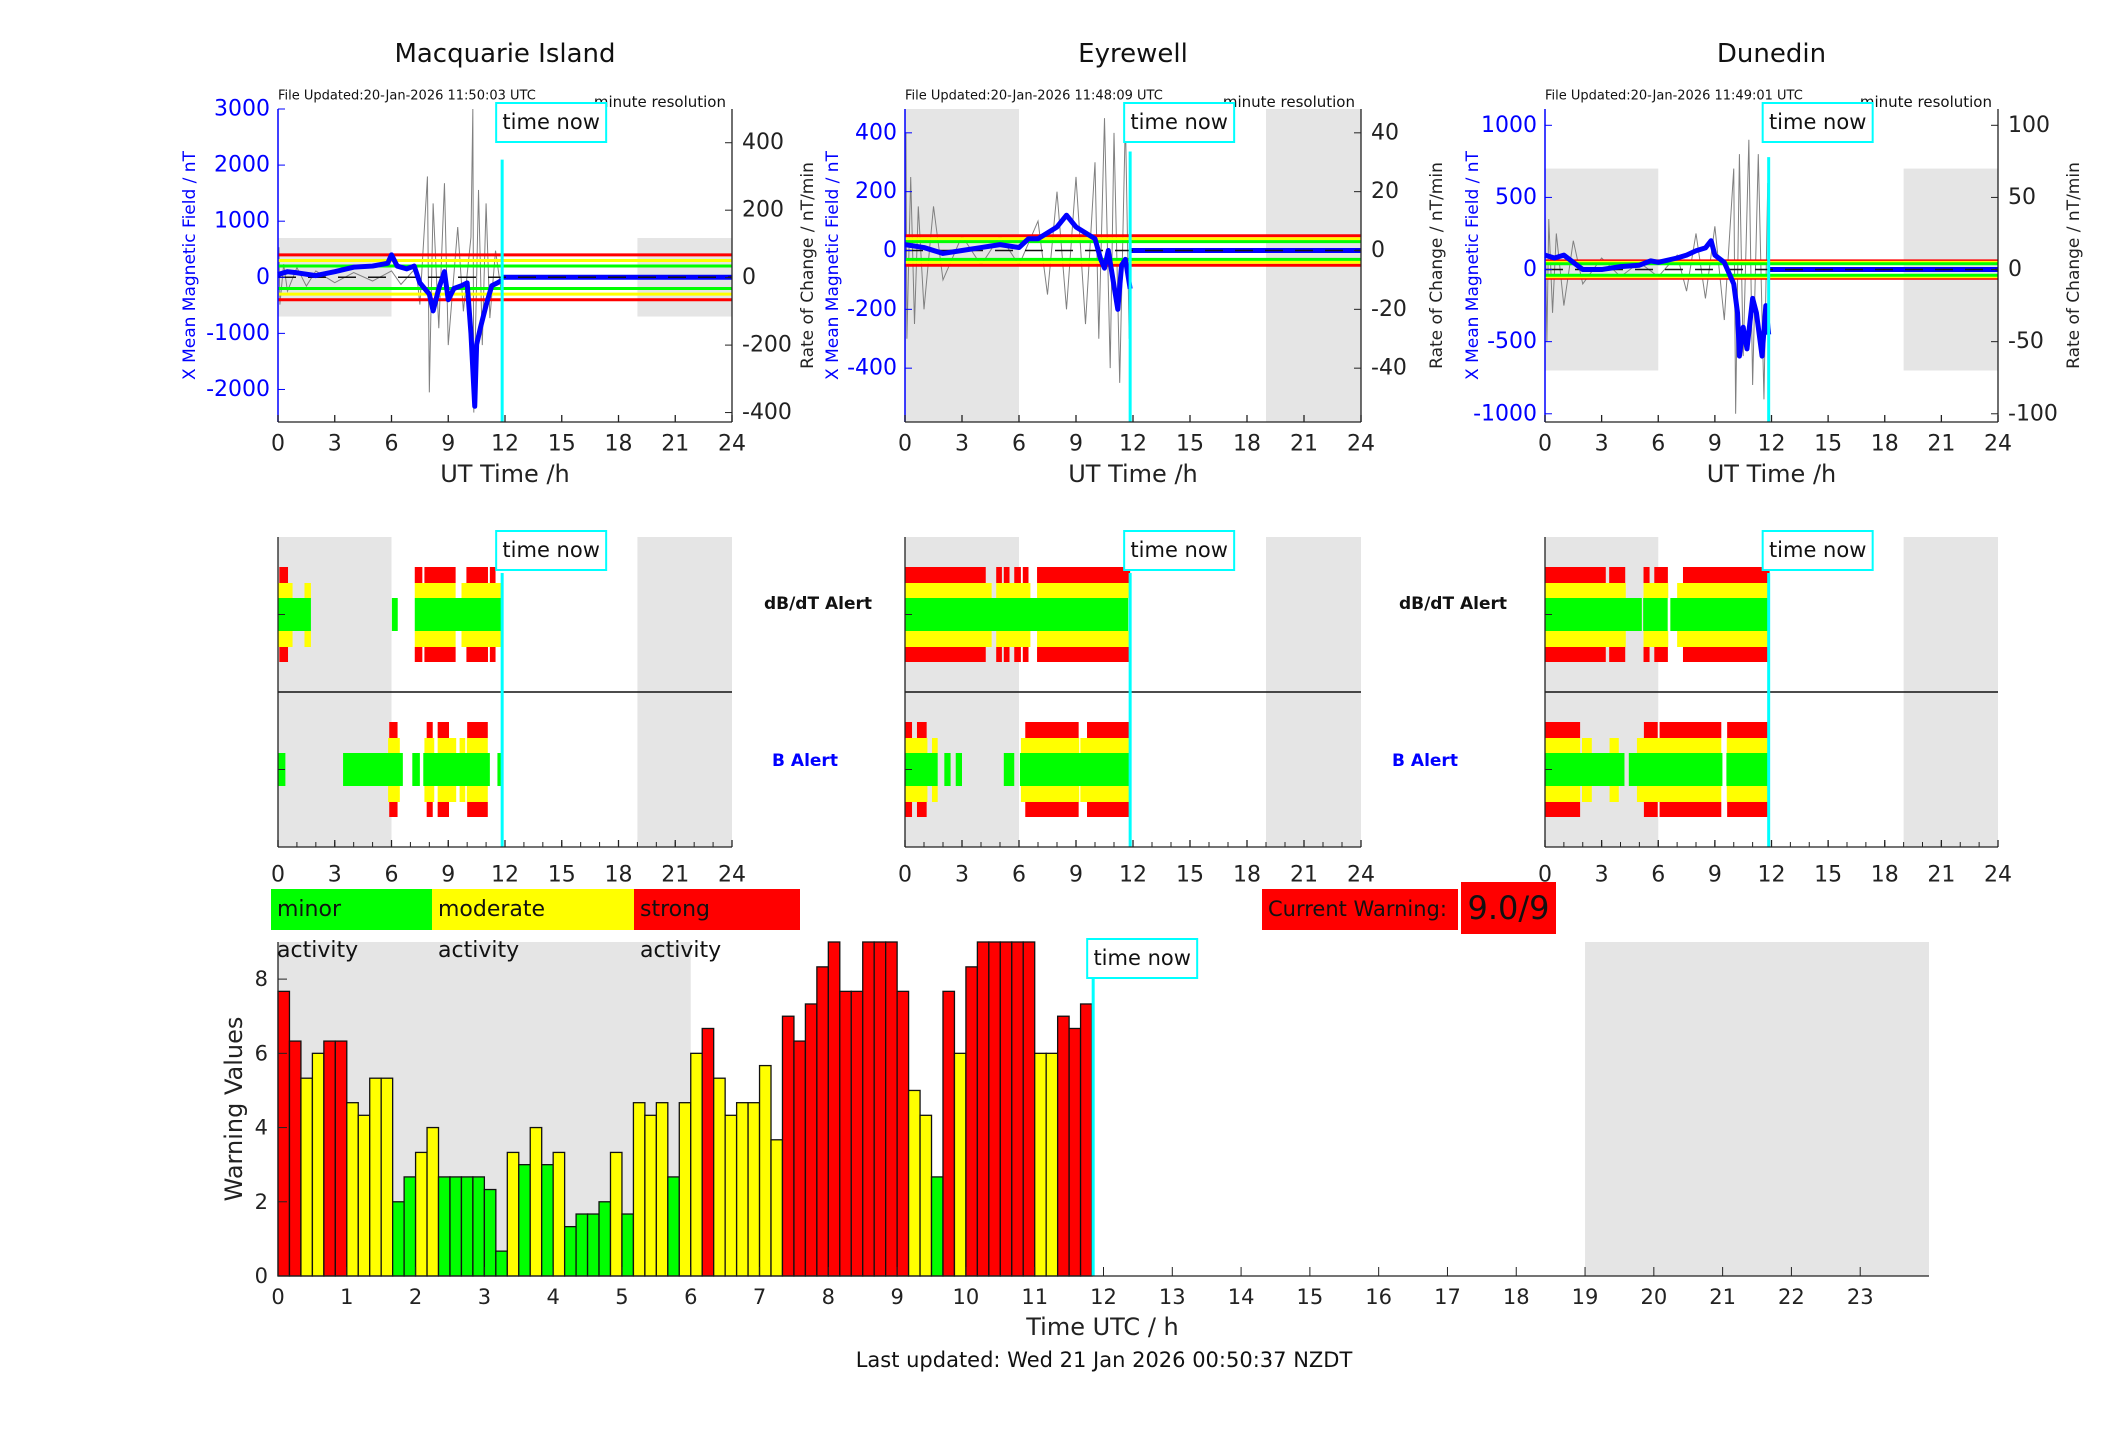 Image resolution: width=2117 pixels, height=1437 pixels. What do you see at coordinates (872, 368) in the screenshot?
I see `y-tick-label-left: -400` at bounding box center [872, 368].